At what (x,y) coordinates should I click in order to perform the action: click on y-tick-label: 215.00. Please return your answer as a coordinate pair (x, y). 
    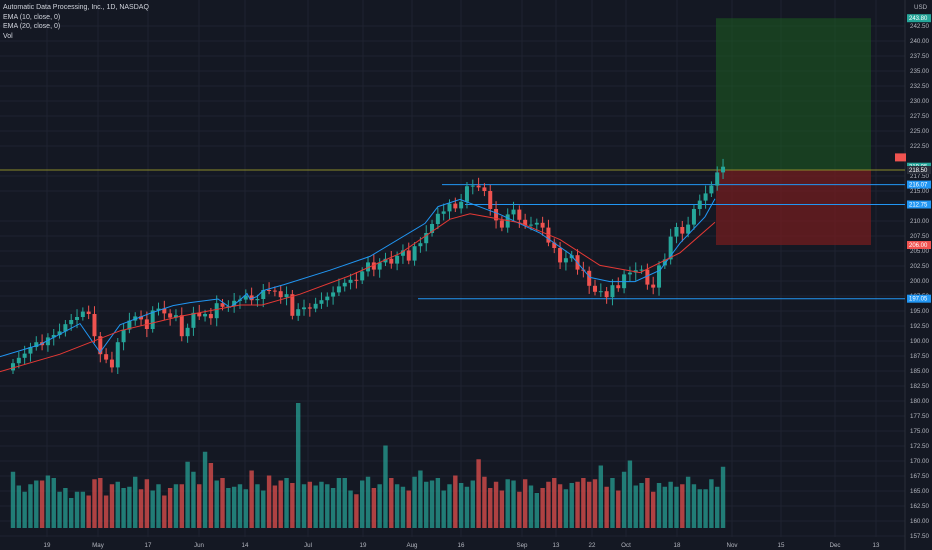
    Looking at the image, I should click on (919, 191).